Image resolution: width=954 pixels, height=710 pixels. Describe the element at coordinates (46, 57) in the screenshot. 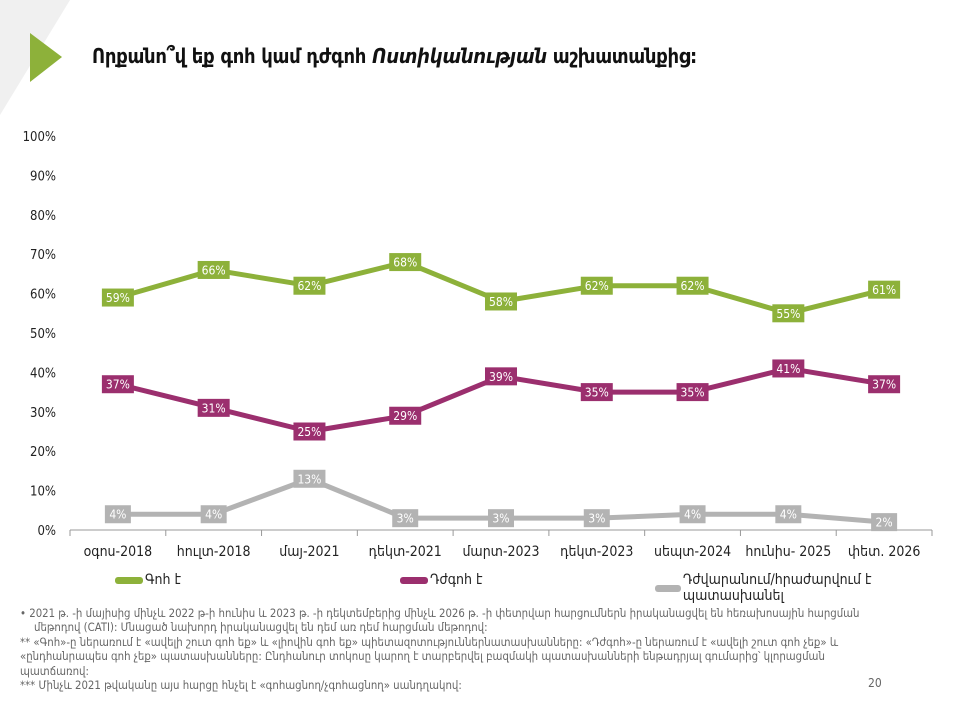

I see `triangle-bullet-icon` at that location.